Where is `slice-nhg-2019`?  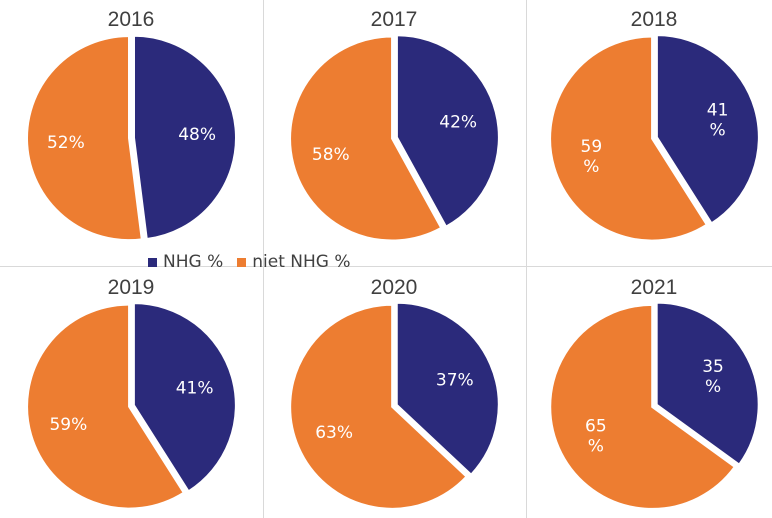 slice-nhg-2019 is located at coordinates (184, 397).